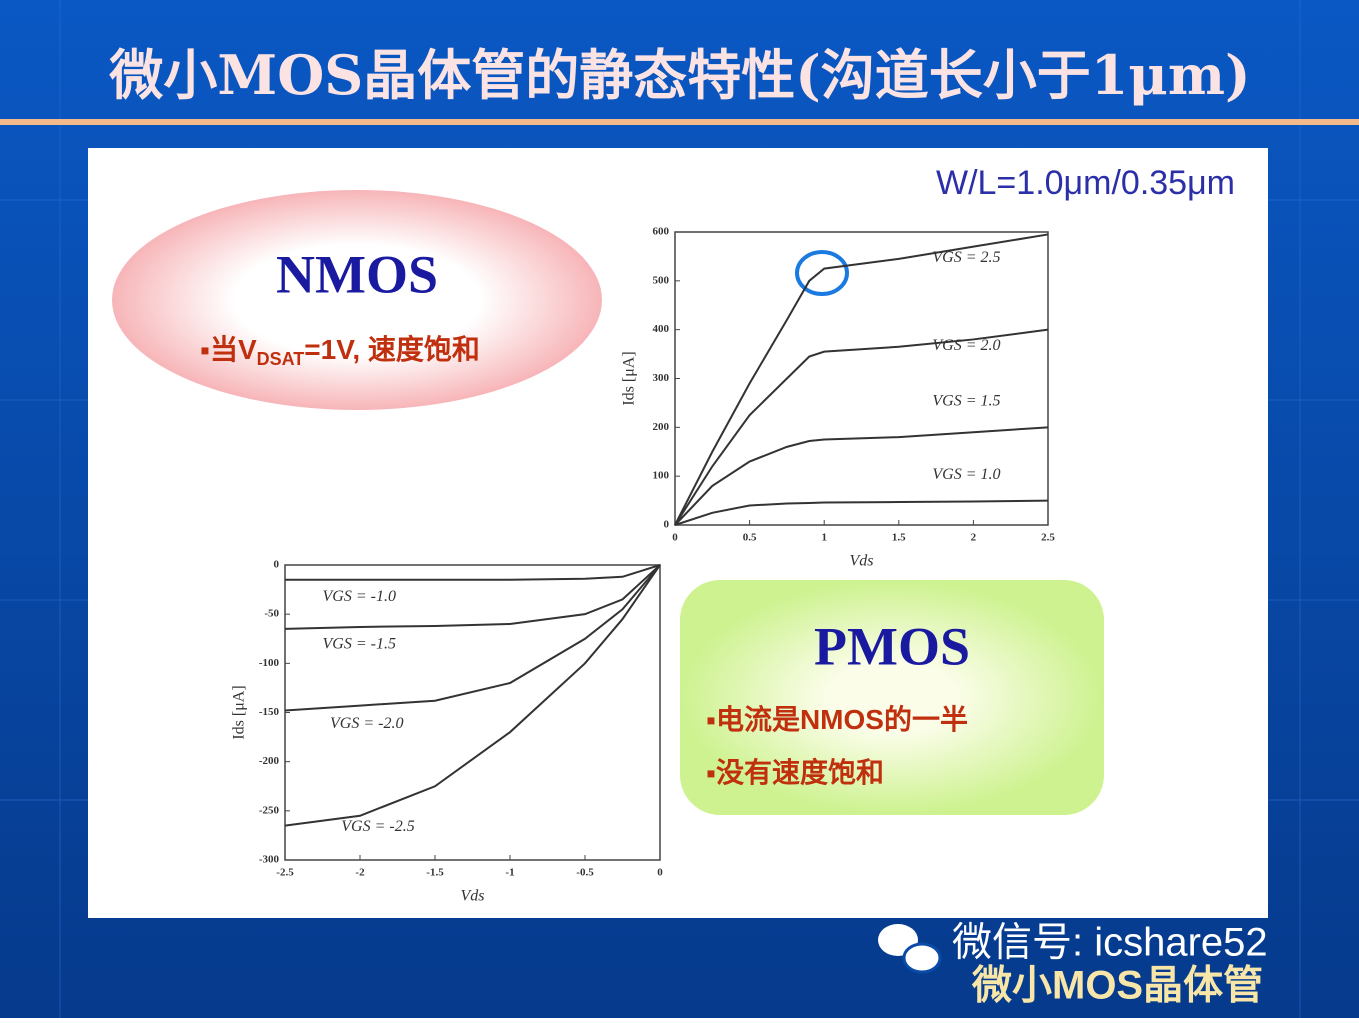  I want to click on x-tick-label: -1, so click(509, 873).